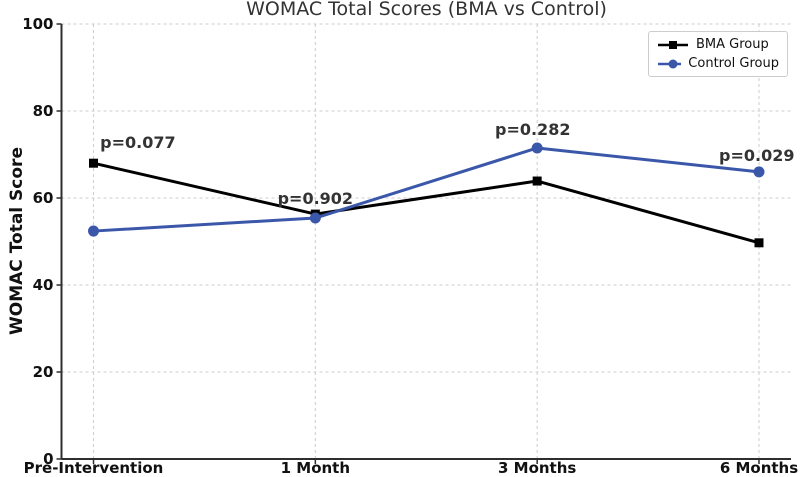  I want to click on y-tick-label: 60, so click(43, 198).